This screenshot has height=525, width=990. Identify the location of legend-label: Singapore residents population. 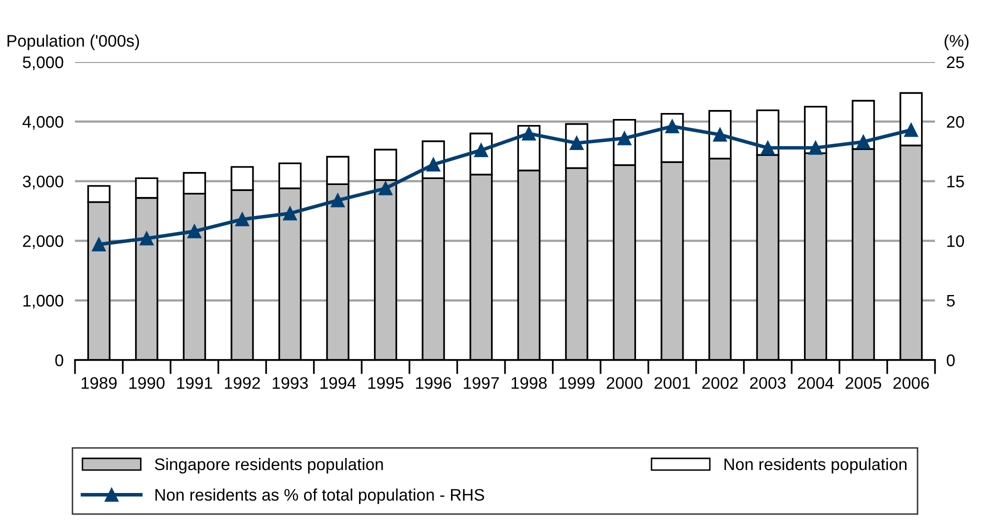
(268, 466).